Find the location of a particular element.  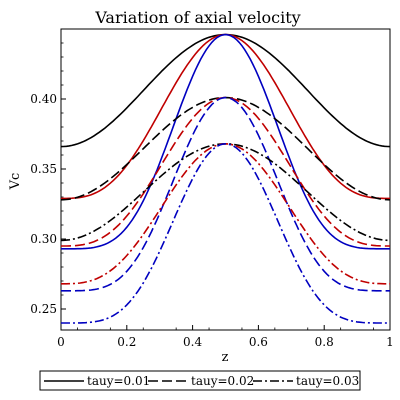

y-tick-label: 0.35 is located at coordinates (43, 169).